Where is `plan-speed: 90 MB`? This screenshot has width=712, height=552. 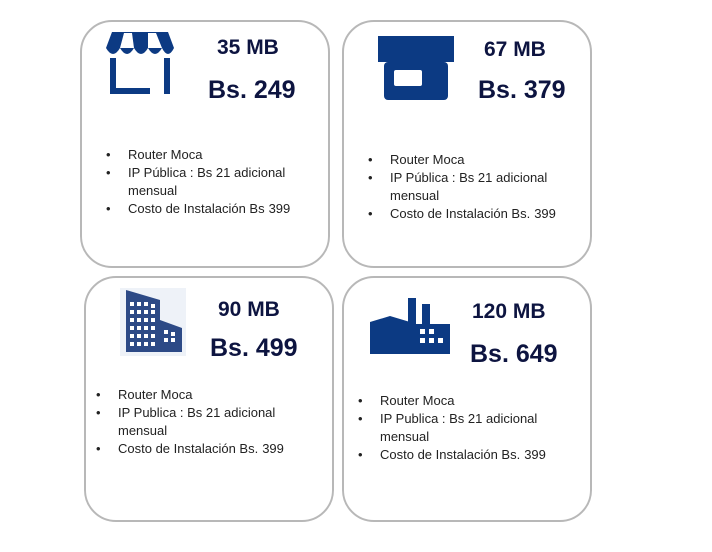
plan-speed: 90 MB is located at coordinates (249, 309).